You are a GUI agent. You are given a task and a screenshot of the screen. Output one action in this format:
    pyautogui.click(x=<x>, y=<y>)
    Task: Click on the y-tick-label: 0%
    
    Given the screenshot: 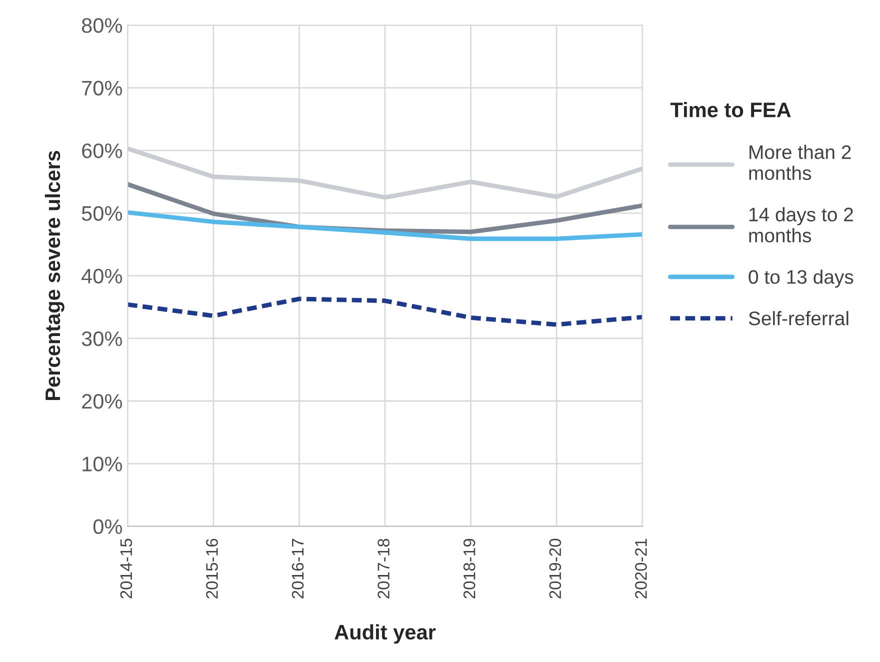 What is the action you would take?
    pyautogui.click(x=107, y=526)
    